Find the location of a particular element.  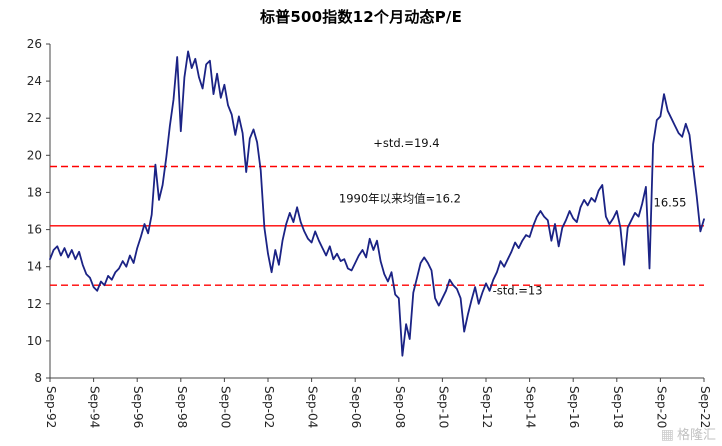

x-tick-label: Sep-16 is located at coordinates (574, 407).